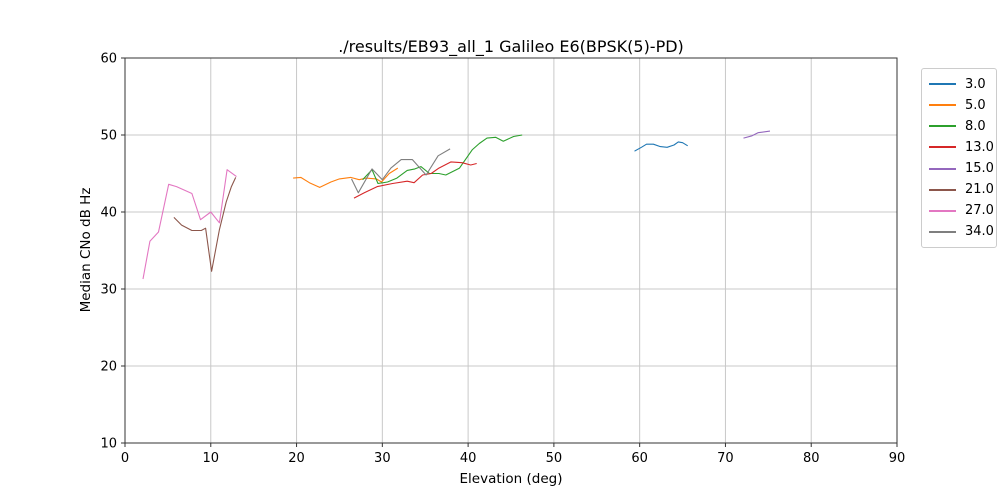  I want to click on x-tick-label: 60, so click(639, 458).